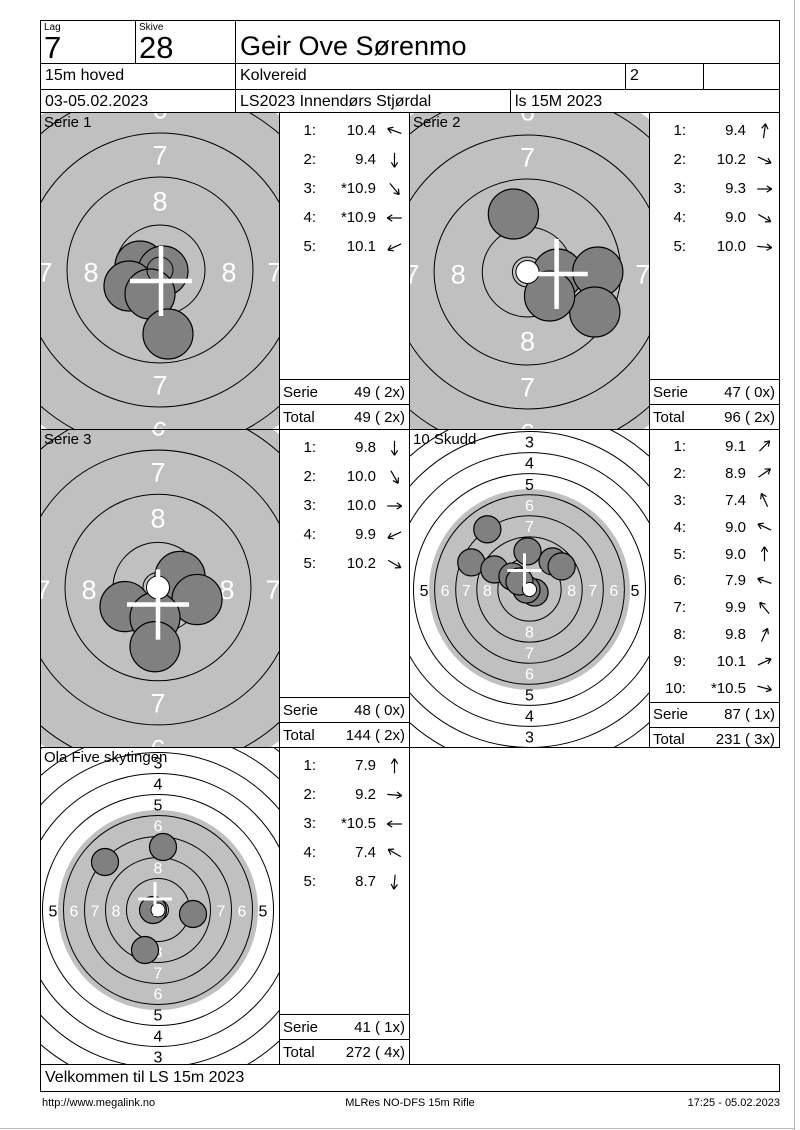 The height and width of the screenshot is (1130, 800). Describe the element at coordinates (379, 392) in the screenshot. I see `serie-value: 49 ( 2x)` at that location.